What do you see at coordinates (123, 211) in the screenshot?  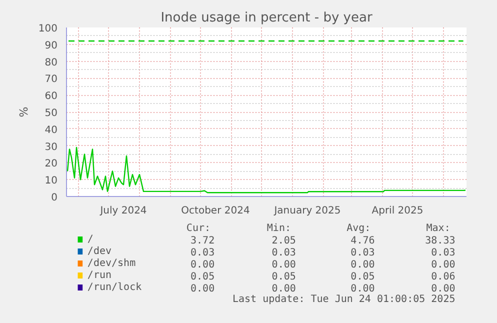 I see `x-tick-label: July 2024` at bounding box center [123, 211].